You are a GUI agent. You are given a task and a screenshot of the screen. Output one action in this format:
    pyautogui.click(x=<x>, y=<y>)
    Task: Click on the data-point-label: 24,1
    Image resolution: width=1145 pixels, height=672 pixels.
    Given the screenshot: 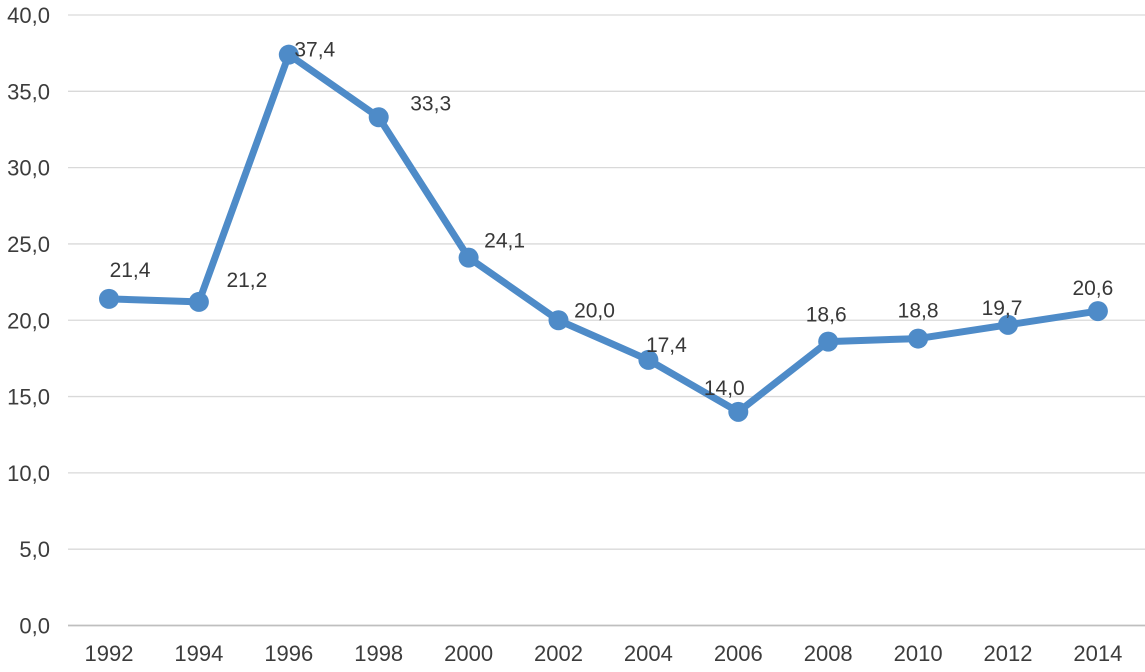 What is the action you would take?
    pyautogui.click(x=504, y=241)
    